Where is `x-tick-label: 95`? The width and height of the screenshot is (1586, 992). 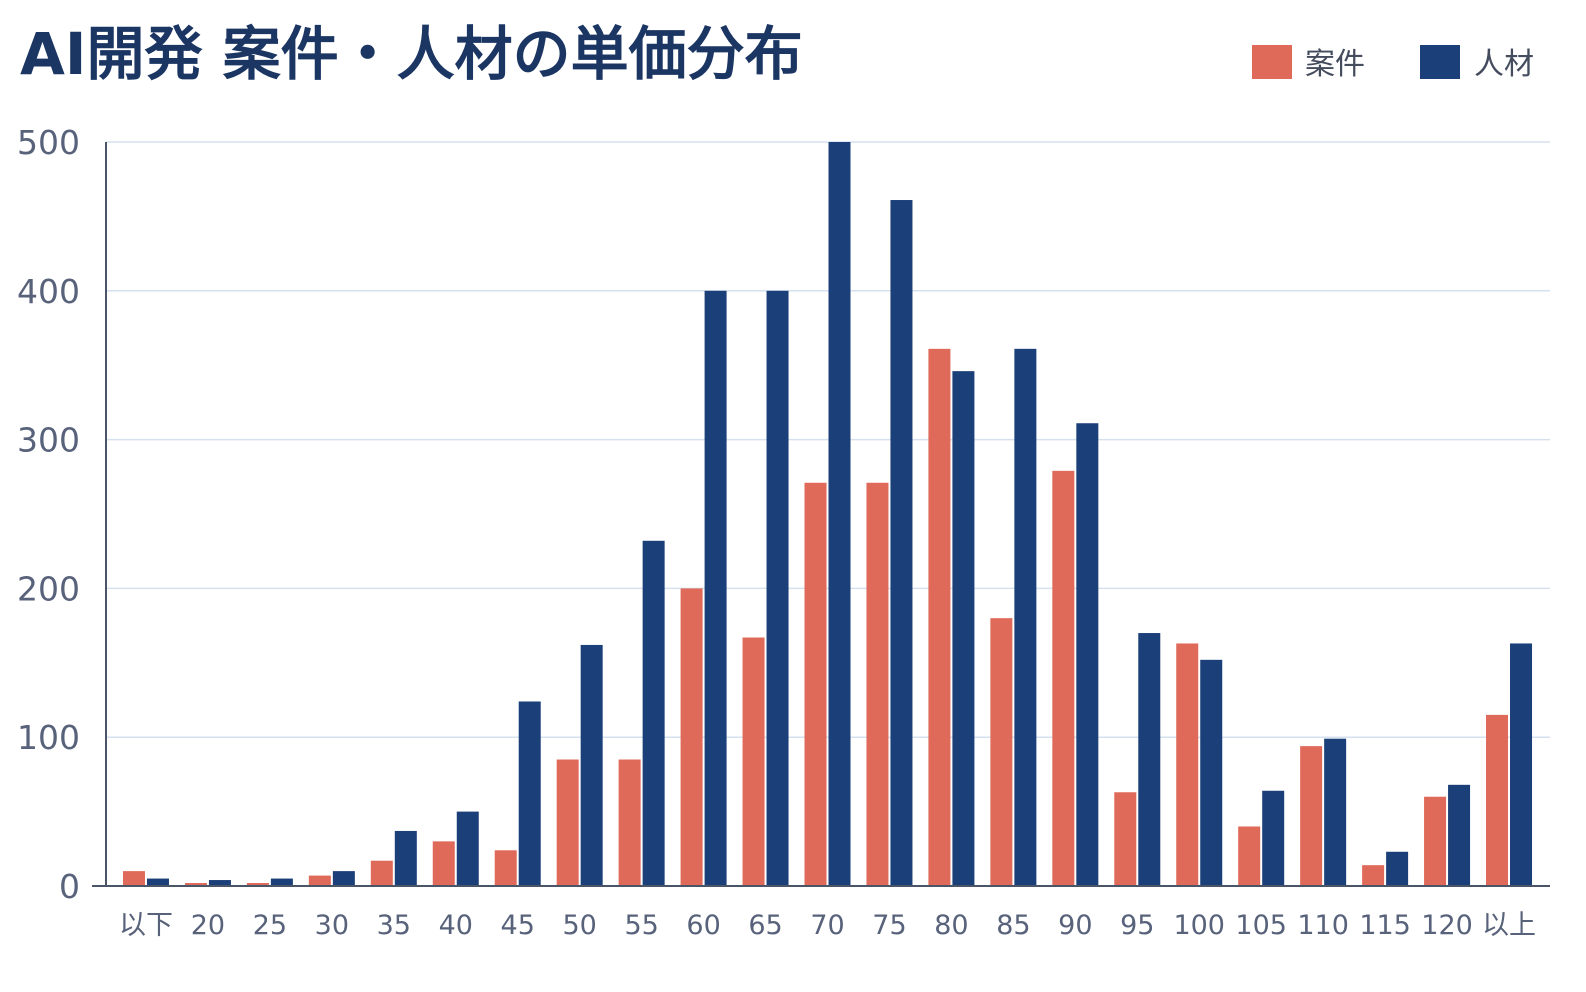
x-tick-label: 95 is located at coordinates (1137, 925).